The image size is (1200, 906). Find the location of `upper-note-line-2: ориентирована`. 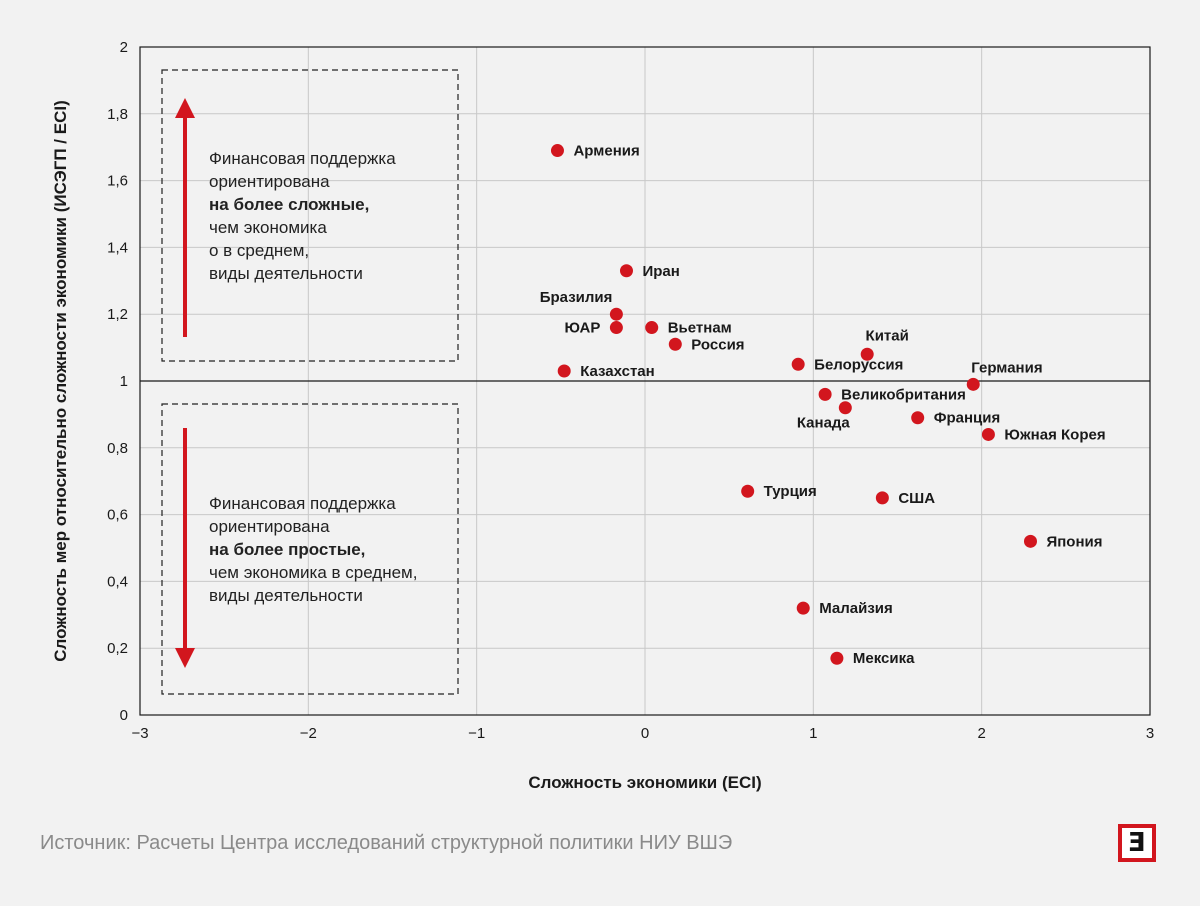

upper-note-line-2: ориентирована is located at coordinates (269, 181).